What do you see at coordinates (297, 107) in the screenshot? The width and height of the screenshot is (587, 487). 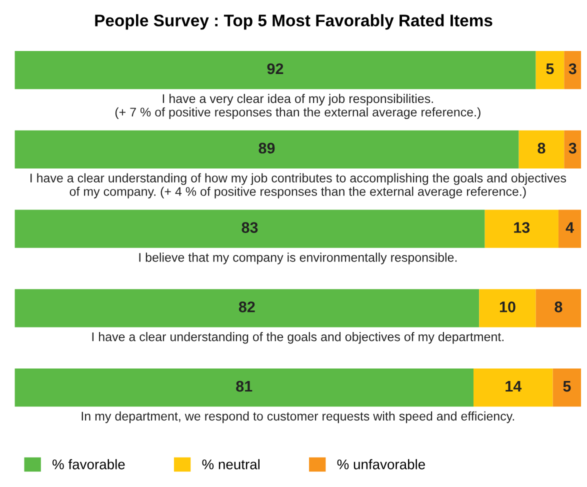 I see `y-tick-label: I have a very clear idea of my job responsibilities. (+ 7 % of positive responses than the external average reference.)` at bounding box center [297, 107].